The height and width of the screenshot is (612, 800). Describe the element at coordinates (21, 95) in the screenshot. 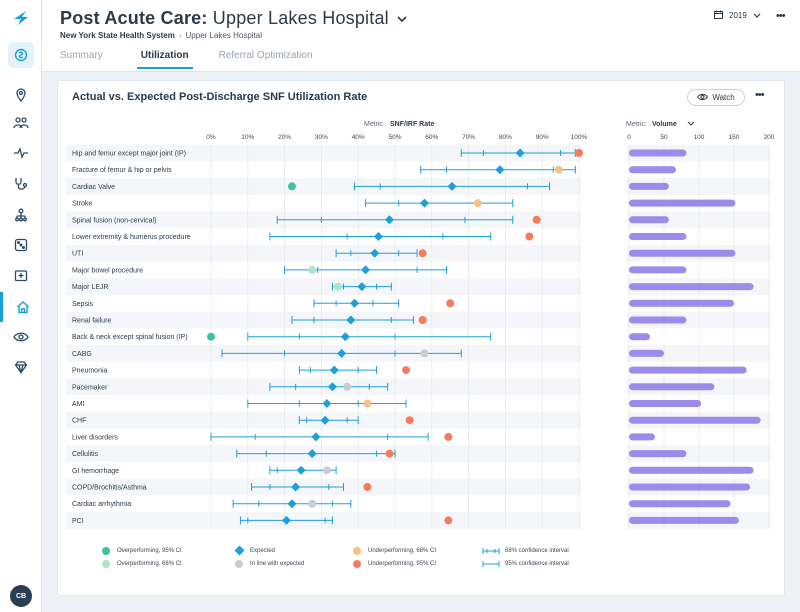

I see `location-icon` at that location.